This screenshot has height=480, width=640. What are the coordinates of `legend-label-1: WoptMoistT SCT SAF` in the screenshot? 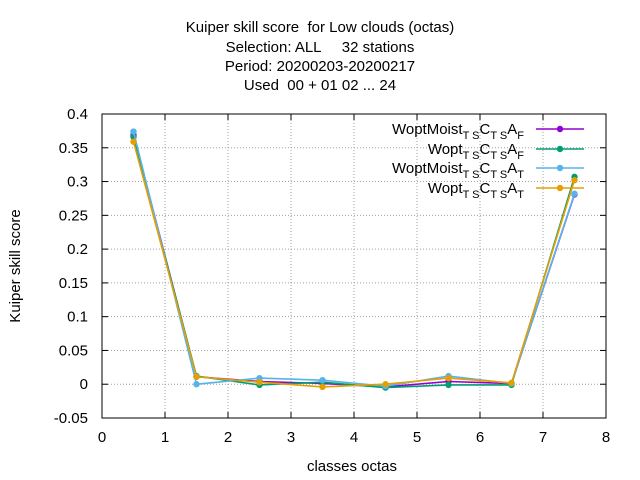 It's located at (458, 131).